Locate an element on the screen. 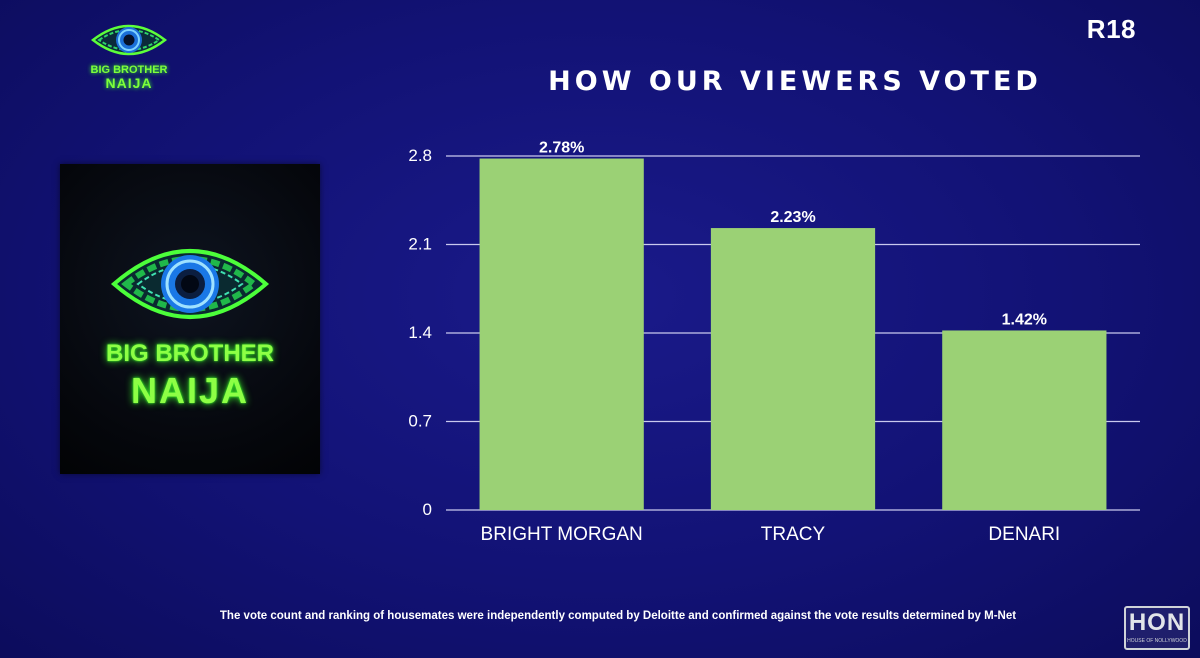 Image resolution: width=1200 pixels, height=658 pixels. y-tick-label: 2.1 is located at coordinates (420, 244).